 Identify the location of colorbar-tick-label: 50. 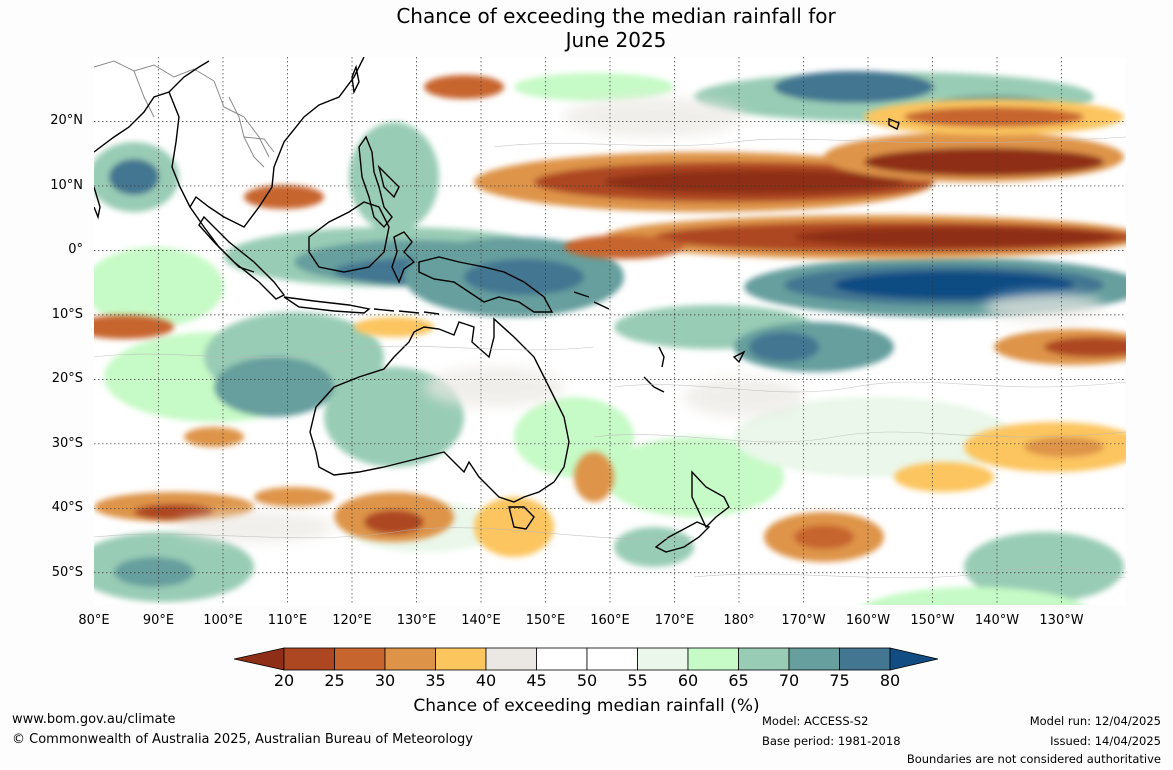
(587, 680).